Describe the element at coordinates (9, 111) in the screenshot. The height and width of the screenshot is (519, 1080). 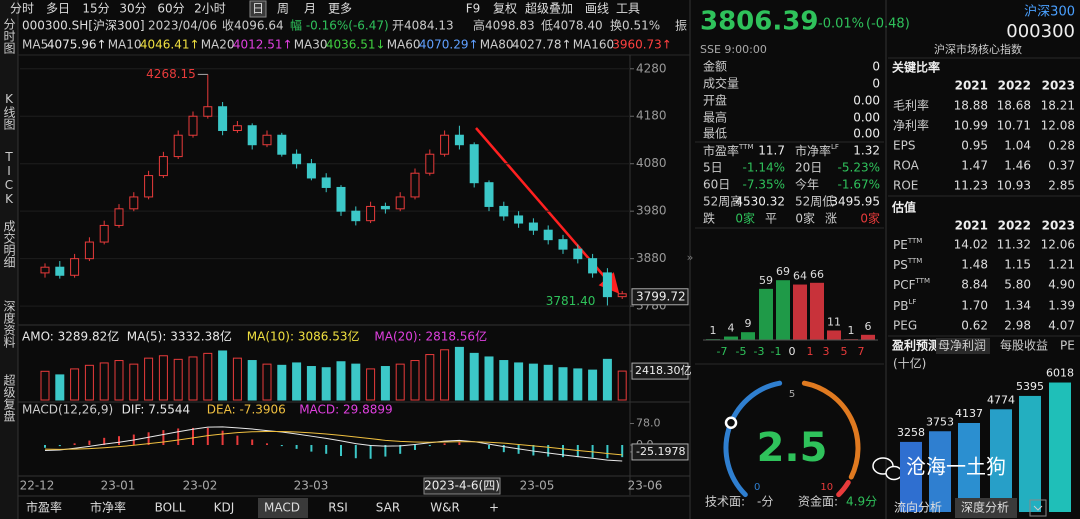
I see `side-tab: K线图` at that location.